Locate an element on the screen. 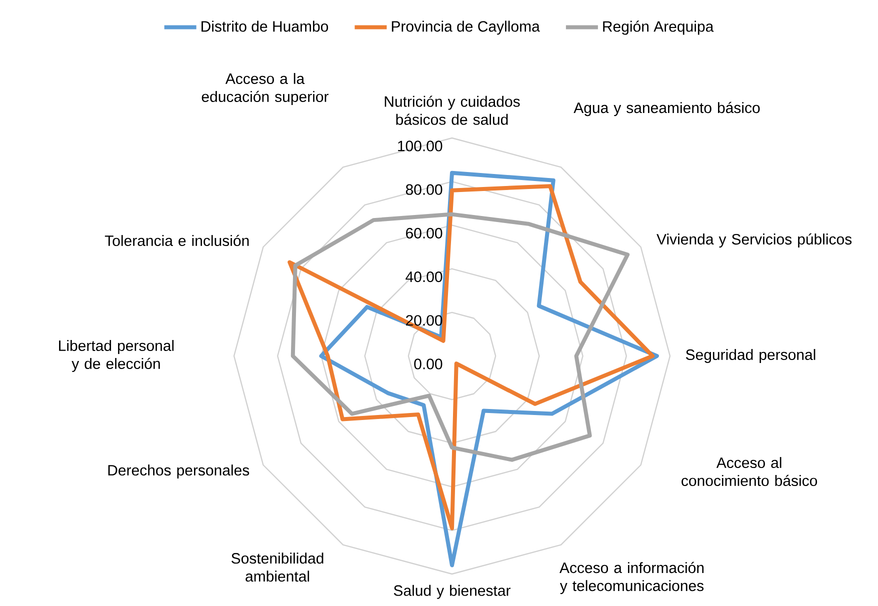 The width and height of the screenshot is (878, 606). spoke-label: Derechos personales is located at coordinates (179, 471).